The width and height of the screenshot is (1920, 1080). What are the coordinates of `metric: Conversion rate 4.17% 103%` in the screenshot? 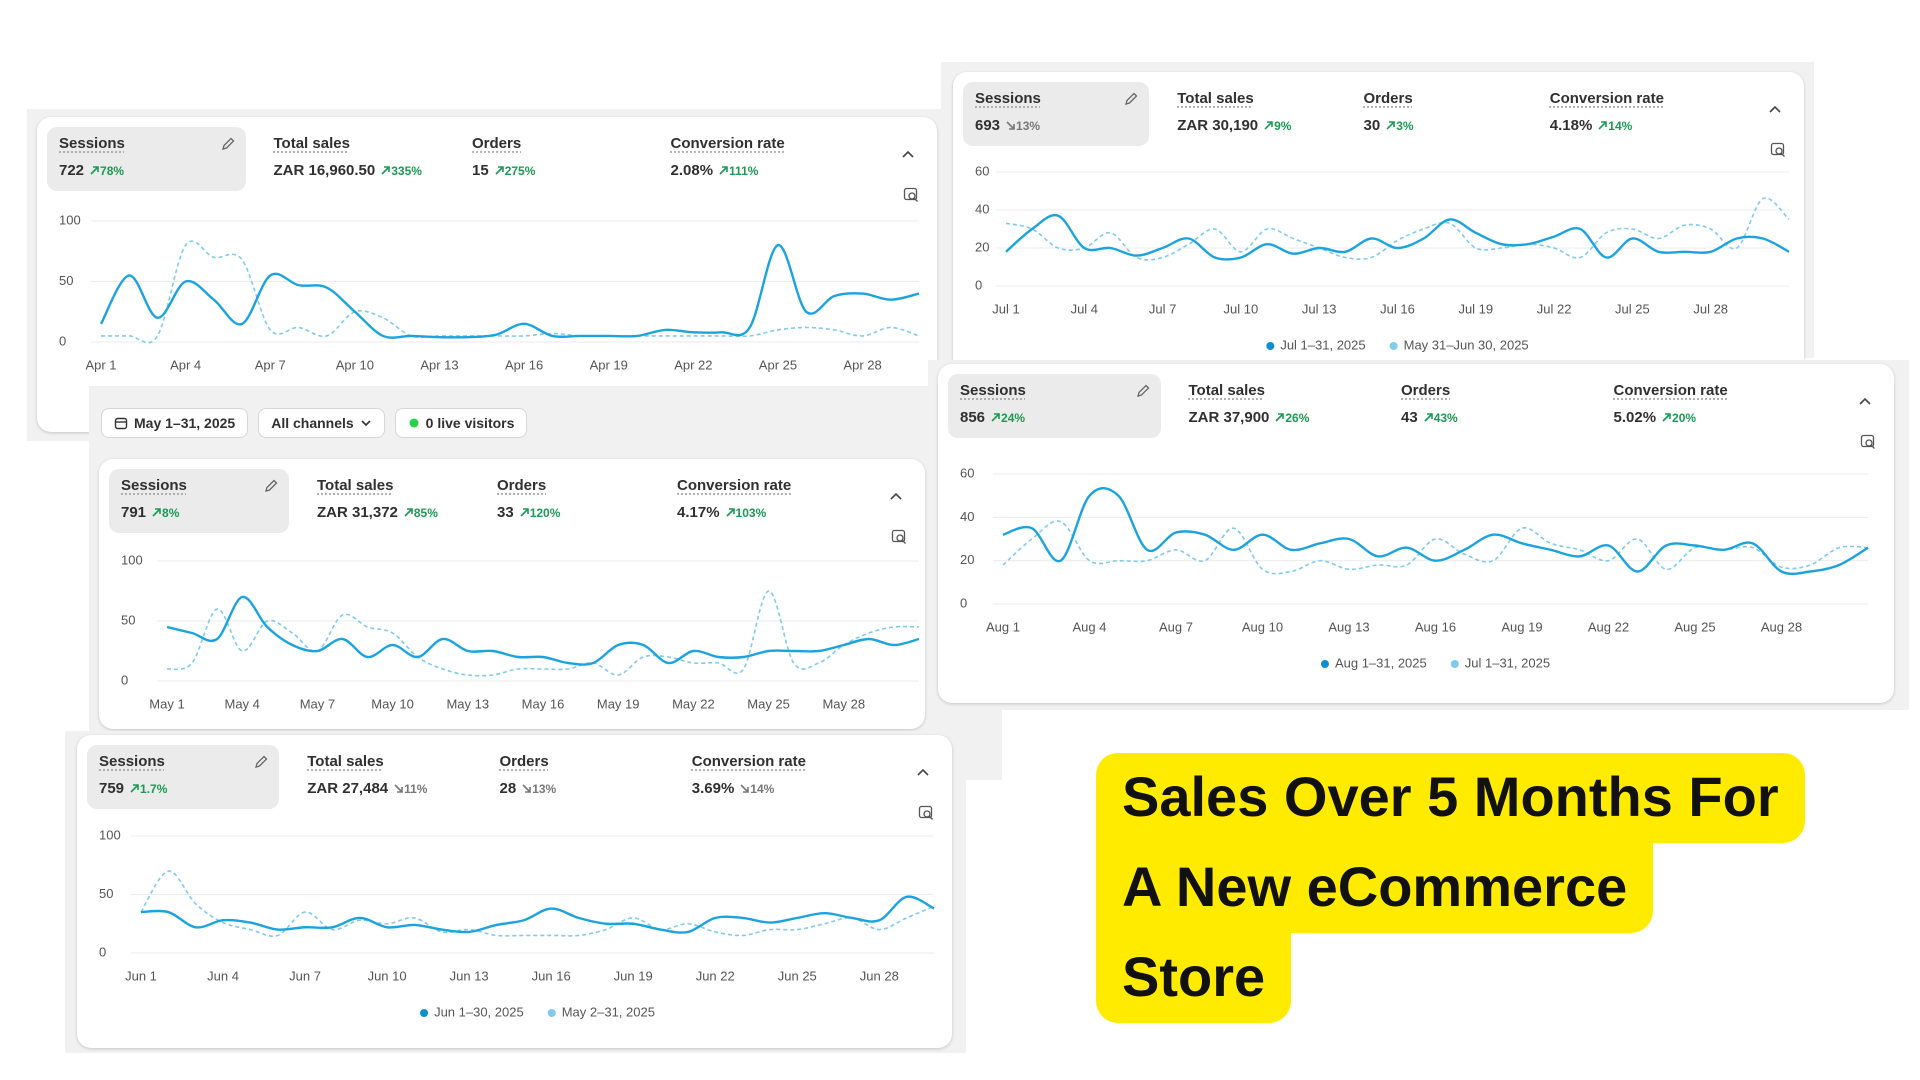 It's located at (755, 501).